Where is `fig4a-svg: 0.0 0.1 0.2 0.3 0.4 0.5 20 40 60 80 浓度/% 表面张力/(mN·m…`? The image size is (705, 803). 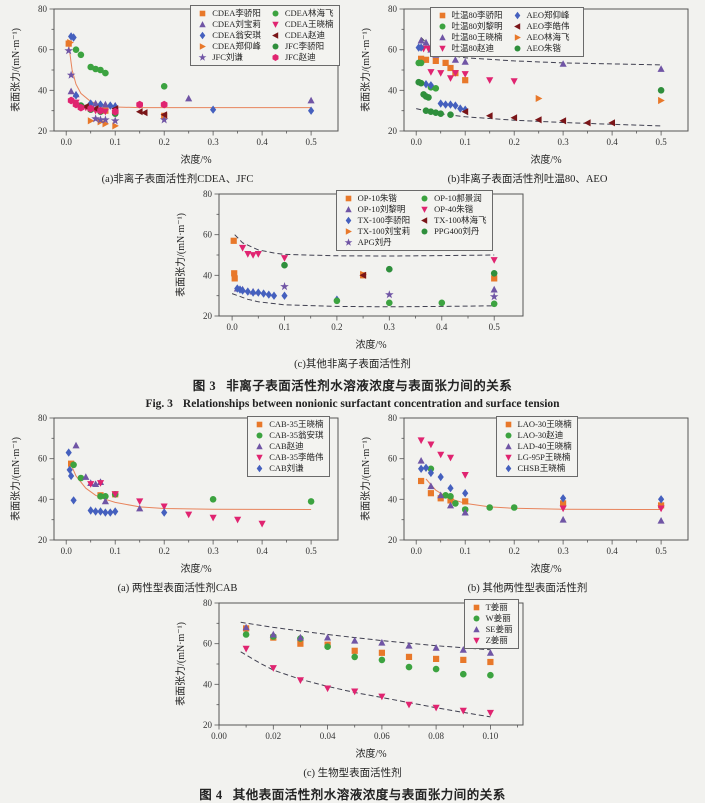 fig4a-svg: 0.0 0.1 0.2 0.3 0.4 0.5 20 40 60 80 浓度/% 表面张力/(mN·m… is located at coordinates (173, 494).